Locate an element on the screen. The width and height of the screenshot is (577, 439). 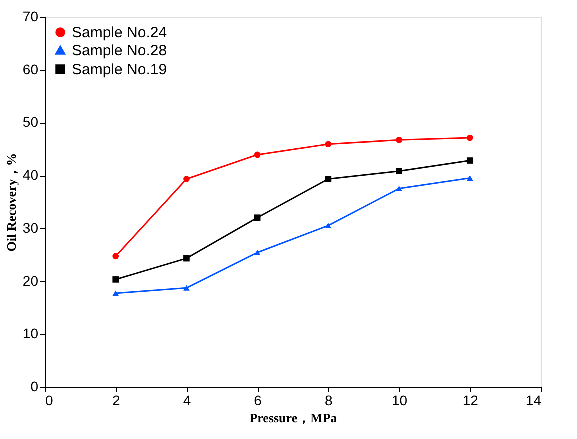
y-tick-label: 50 is located at coordinates (30, 122).